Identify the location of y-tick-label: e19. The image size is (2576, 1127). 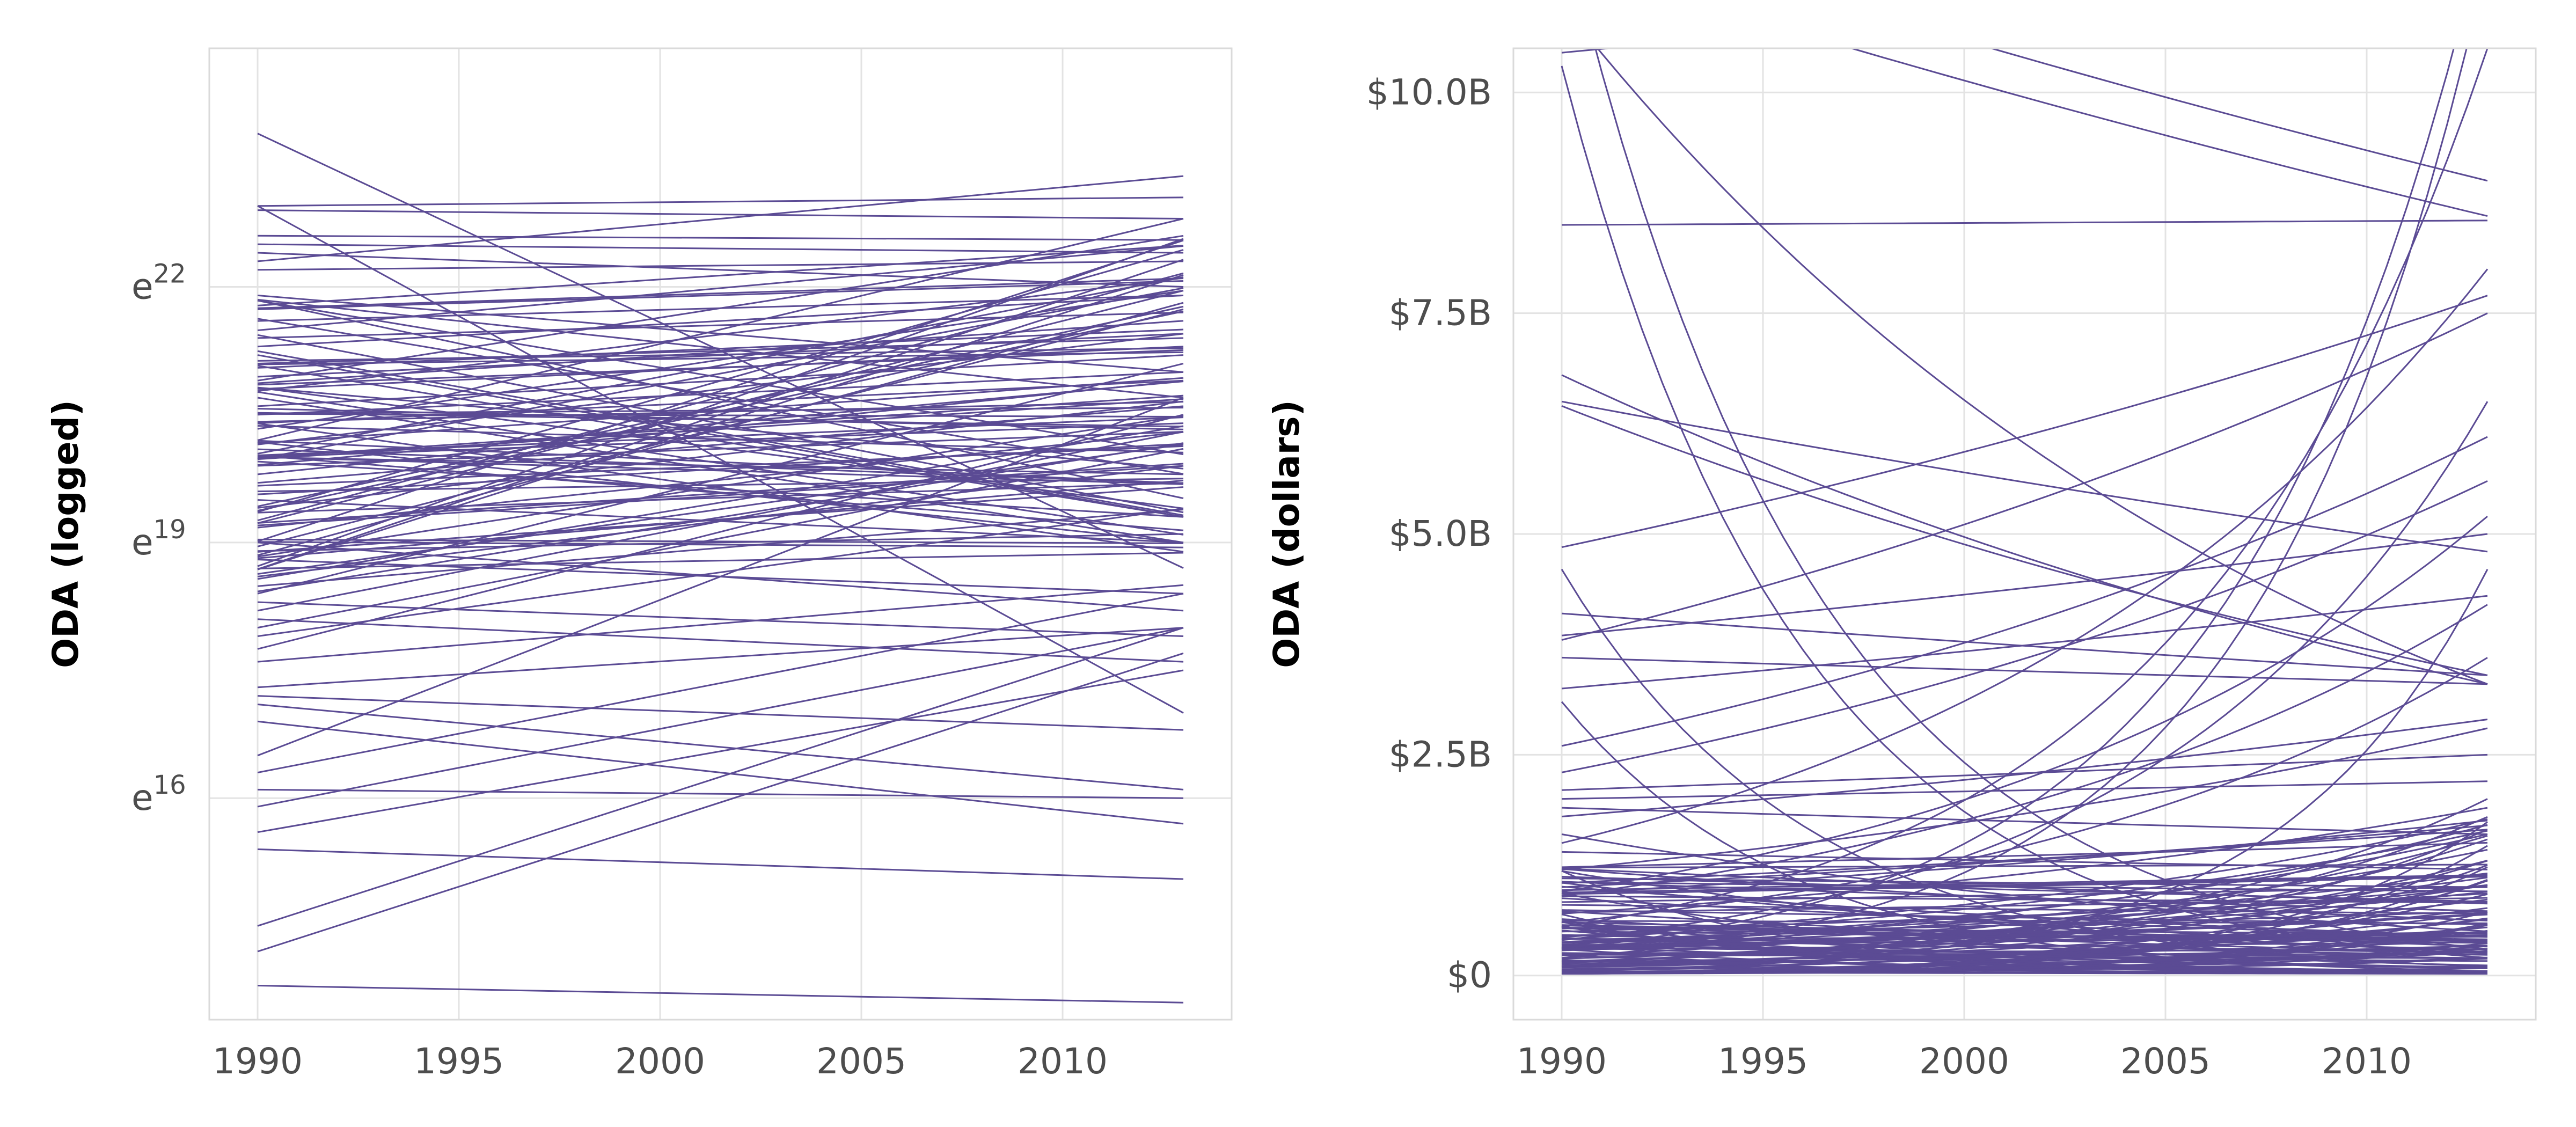
(158, 539).